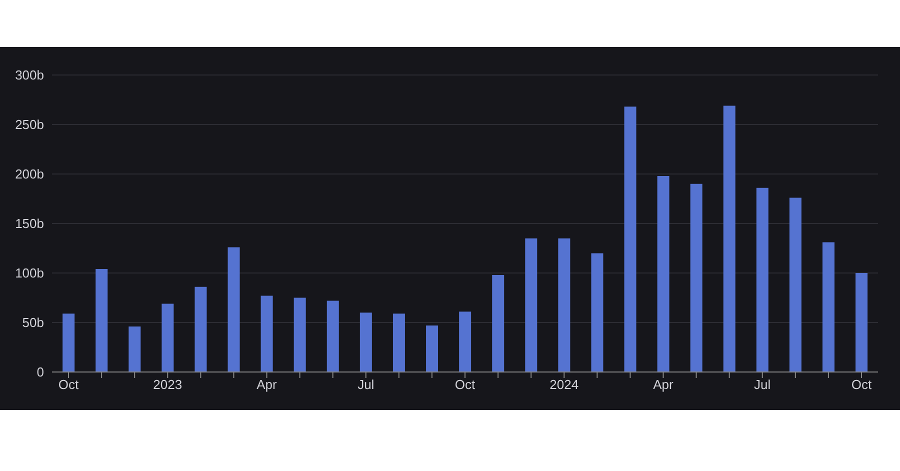 This screenshot has width=900, height=471. Describe the element at coordinates (29, 75) in the screenshot. I see `y-tick-label: 300b` at that location.